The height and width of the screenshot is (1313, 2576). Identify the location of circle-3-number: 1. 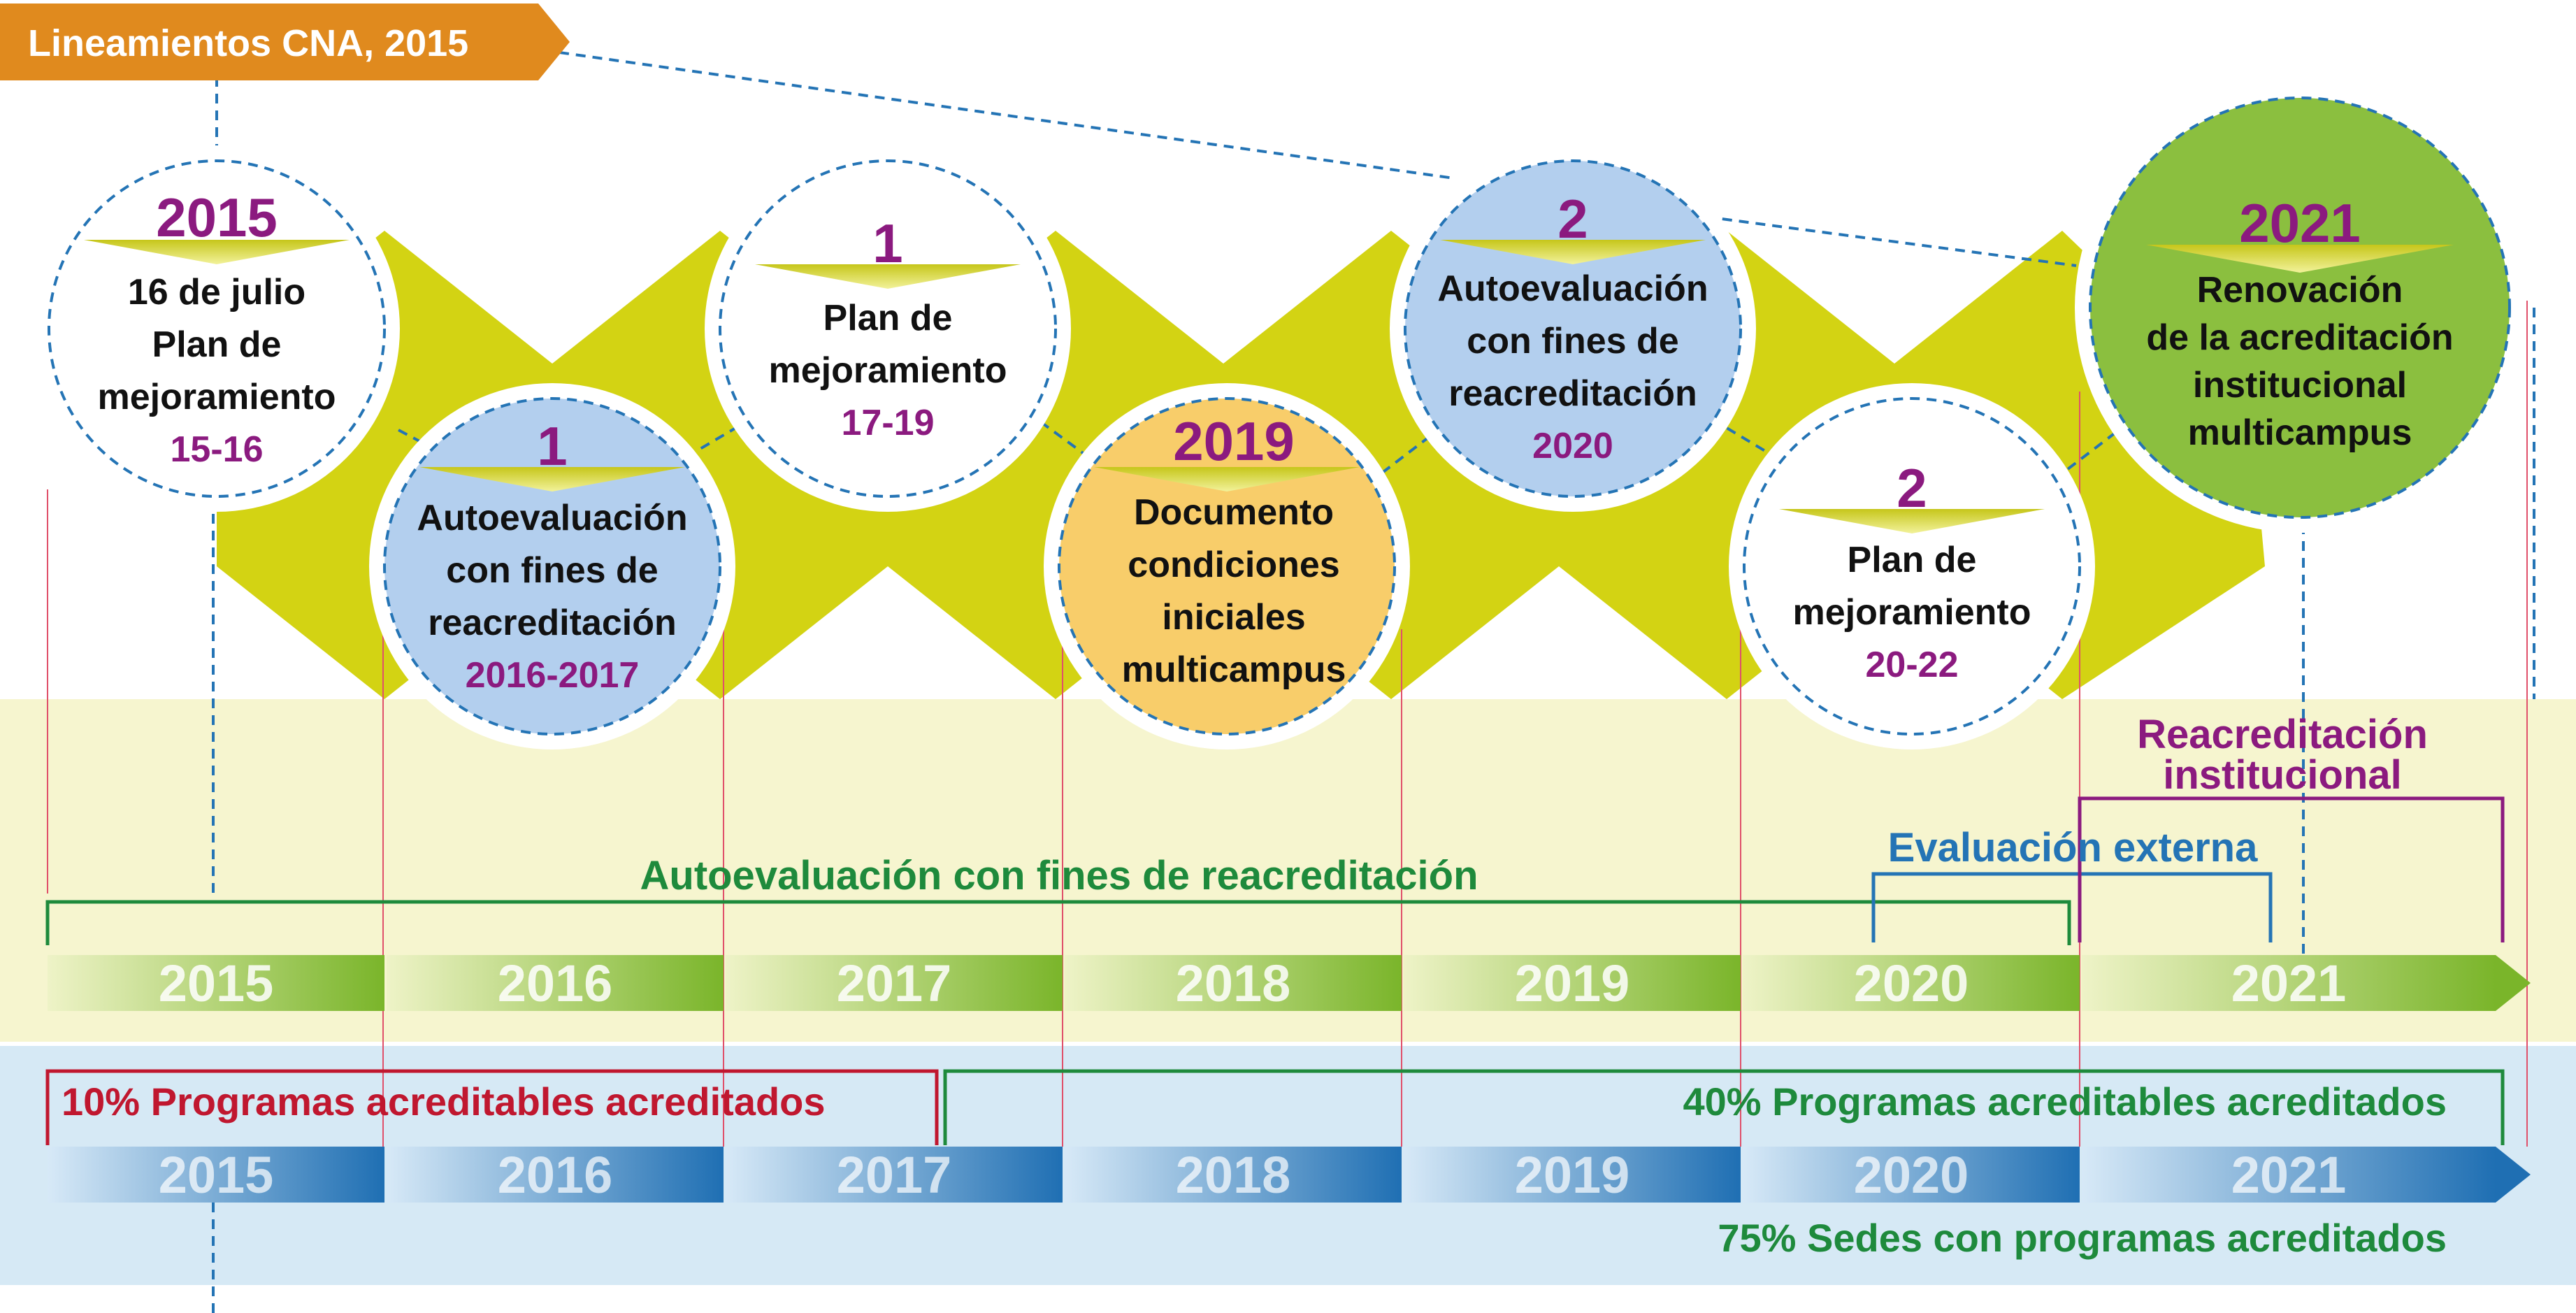
(887, 243).